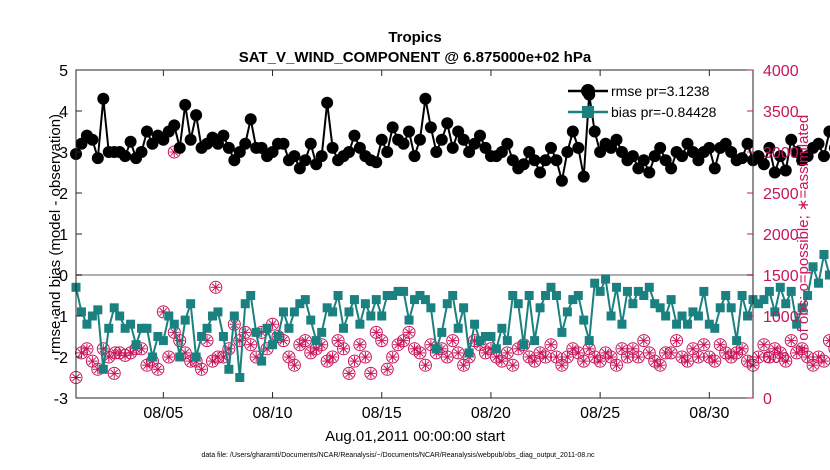 The image size is (830, 470). I want to click on y-left-tick-label: 2, so click(63, 194).